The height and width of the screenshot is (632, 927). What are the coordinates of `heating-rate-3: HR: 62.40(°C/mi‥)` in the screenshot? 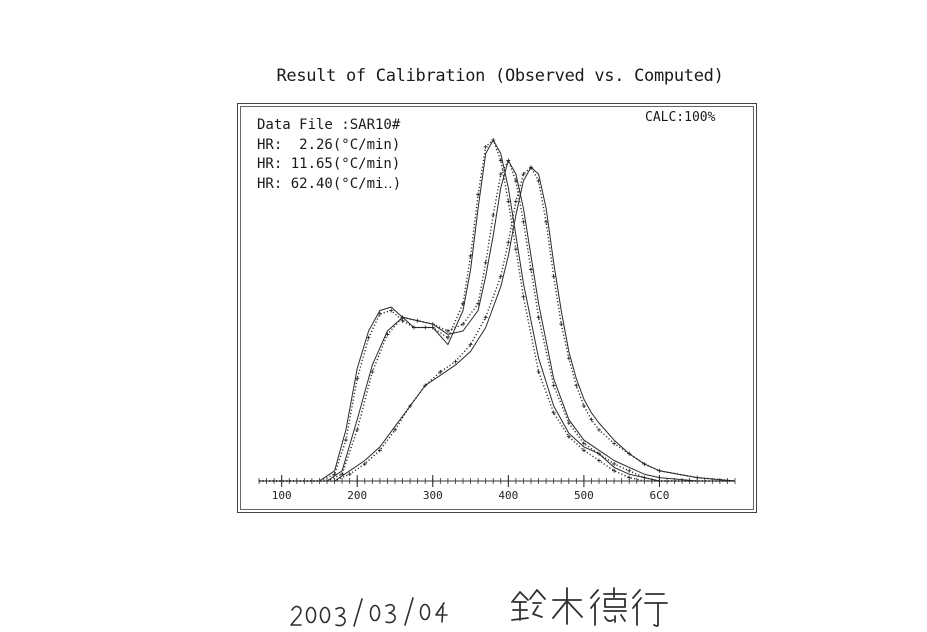 It's located at (329, 183).